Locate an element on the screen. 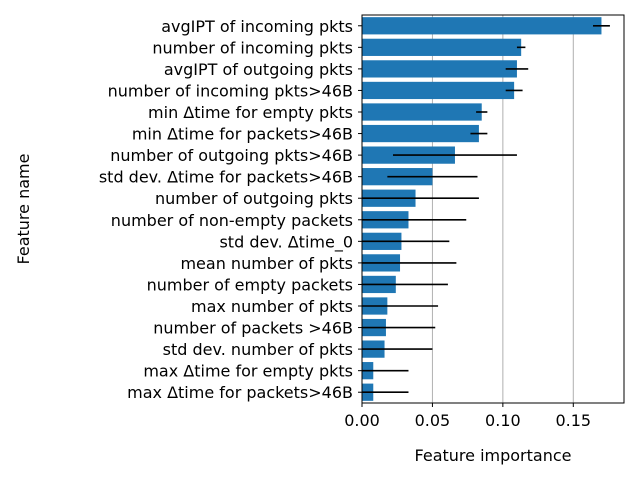 The image size is (640, 480). y-tick-label: std dev. Δtime_0 is located at coordinates (286, 242).